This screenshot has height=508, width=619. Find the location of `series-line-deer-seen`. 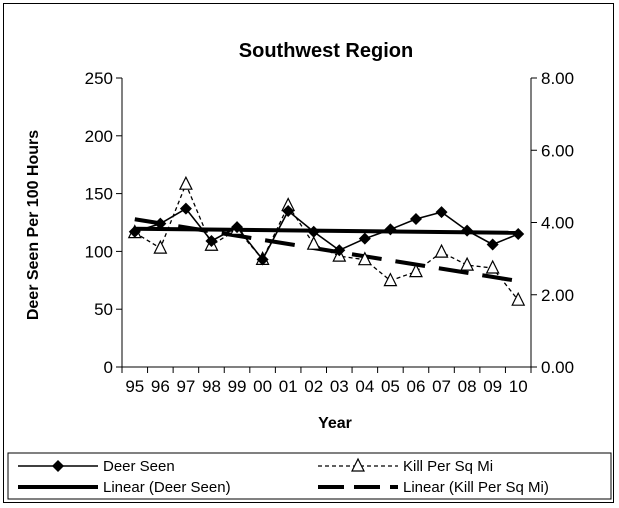

series-line-deer-seen is located at coordinates (326, 234).